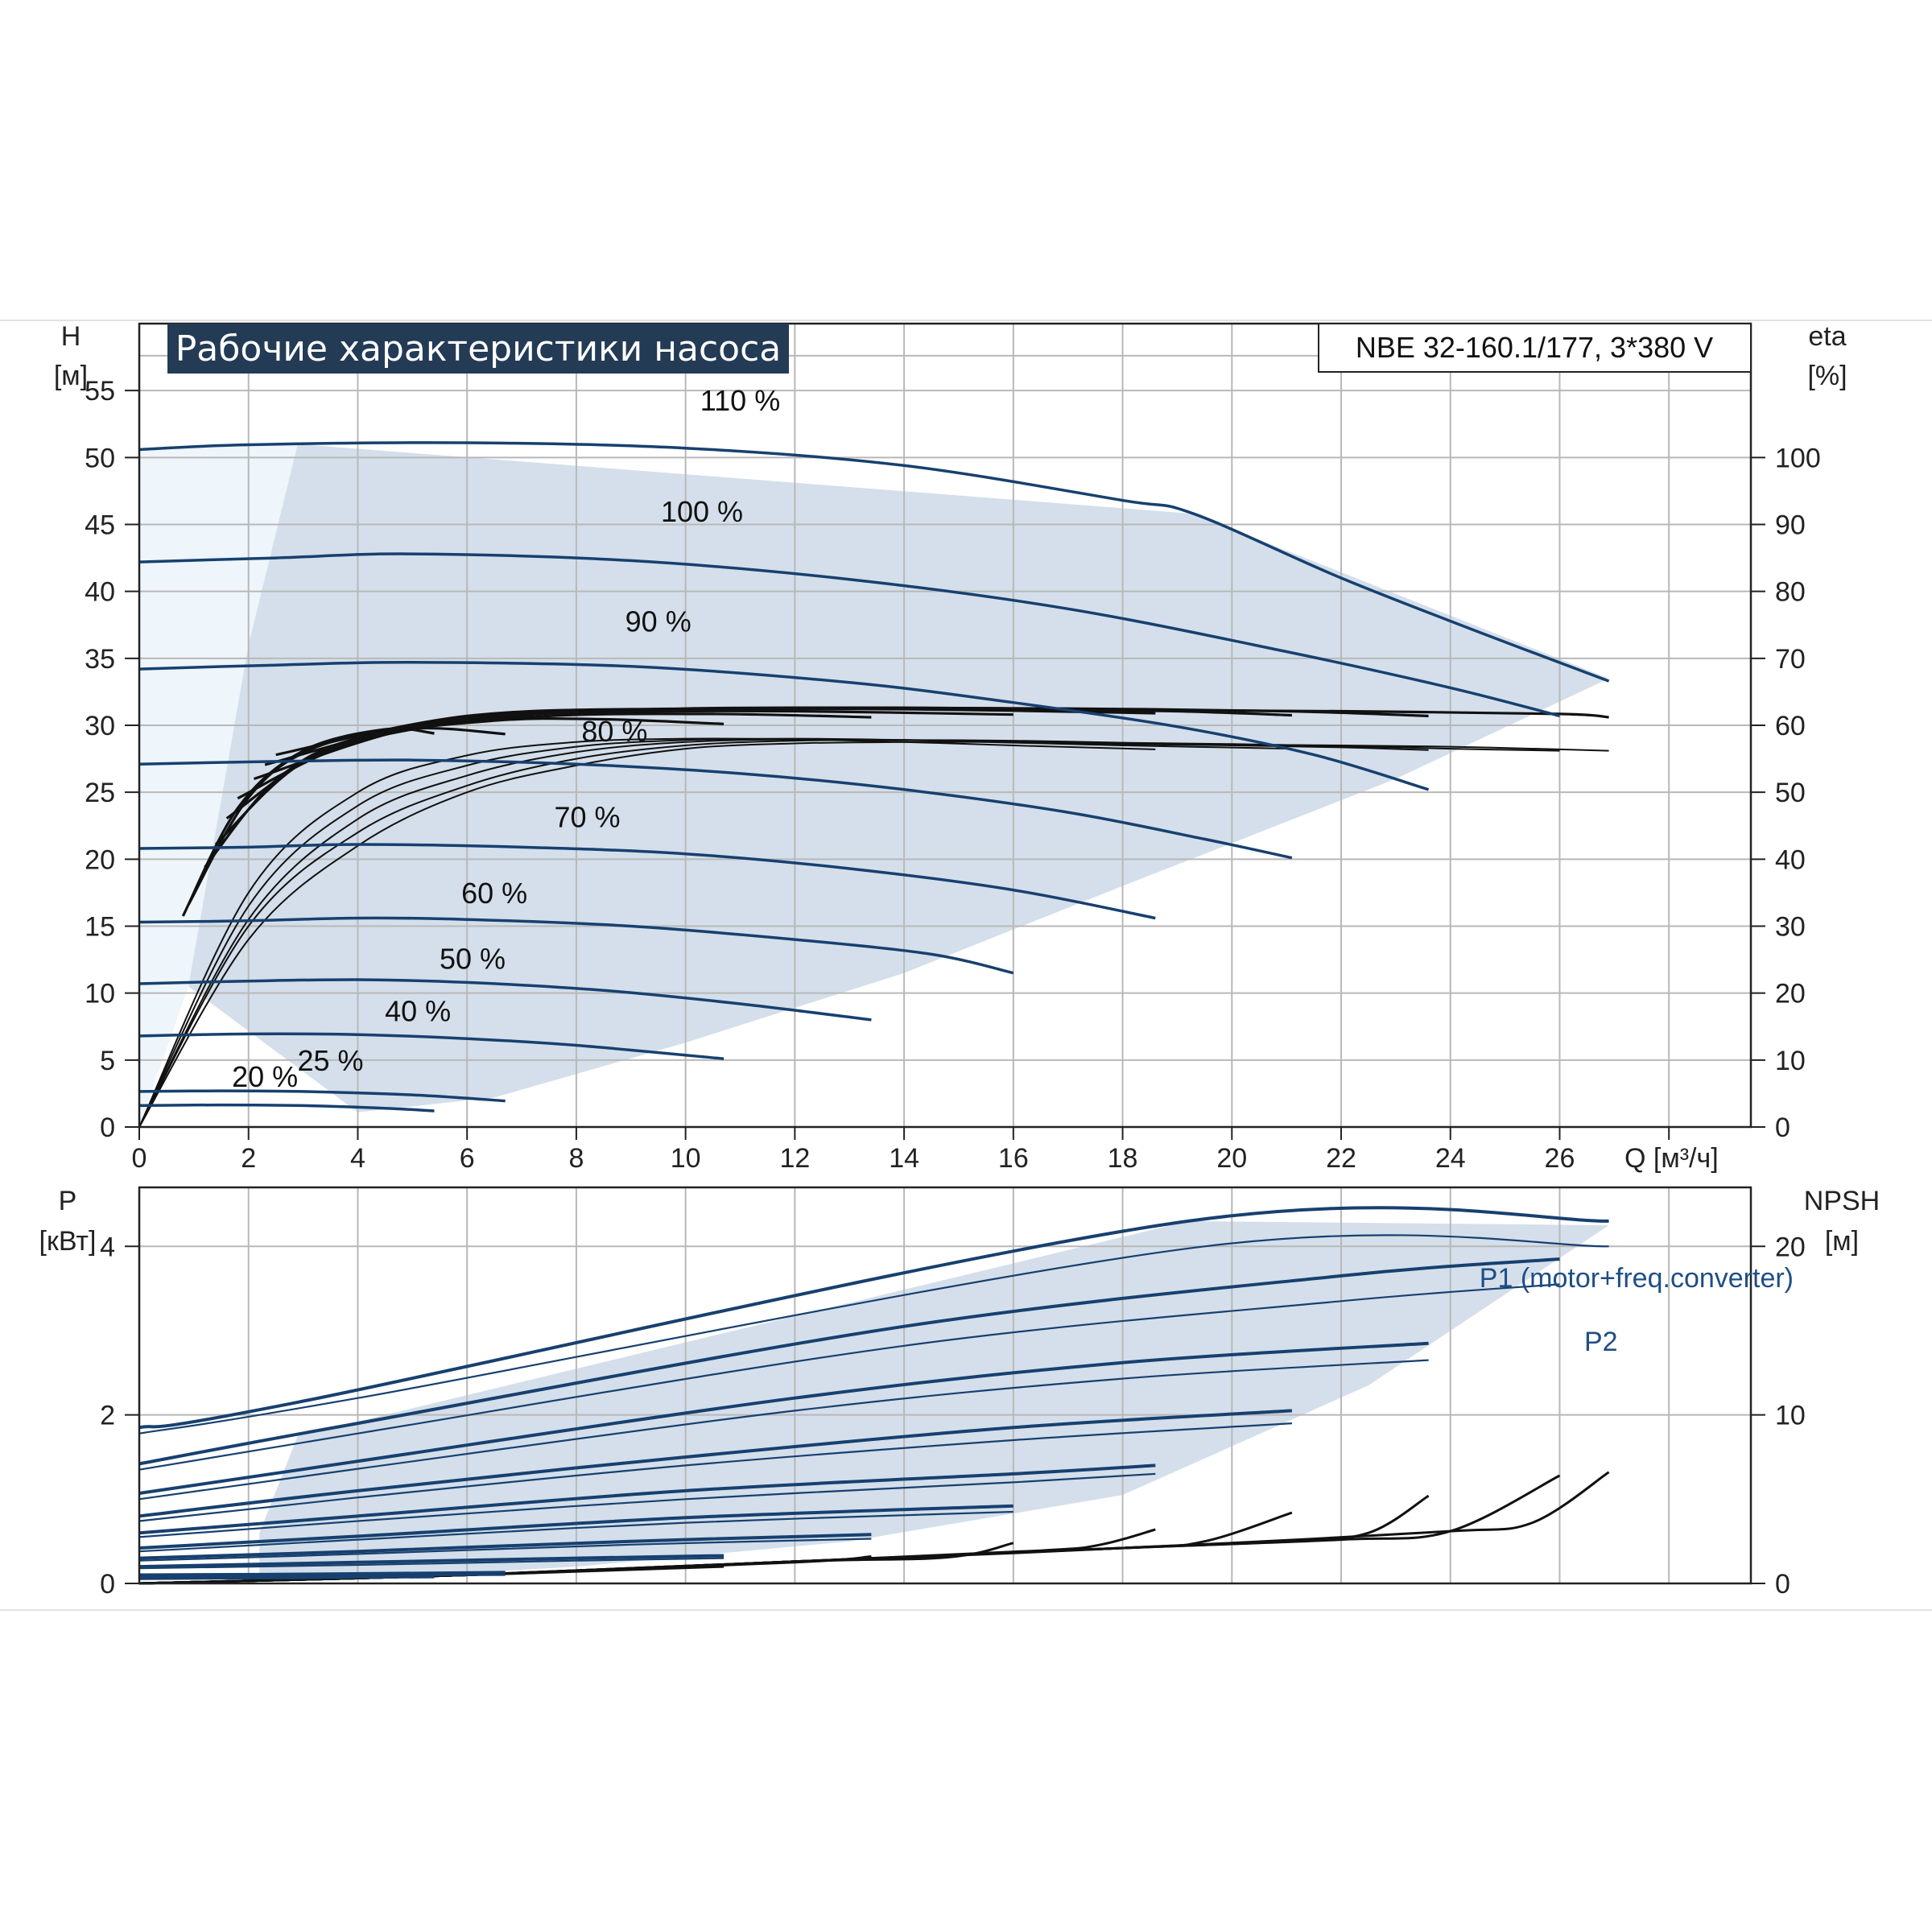 This screenshot has height=1932, width=1932. What do you see at coordinates (1535, 348) in the screenshot?
I see `model-box` at bounding box center [1535, 348].